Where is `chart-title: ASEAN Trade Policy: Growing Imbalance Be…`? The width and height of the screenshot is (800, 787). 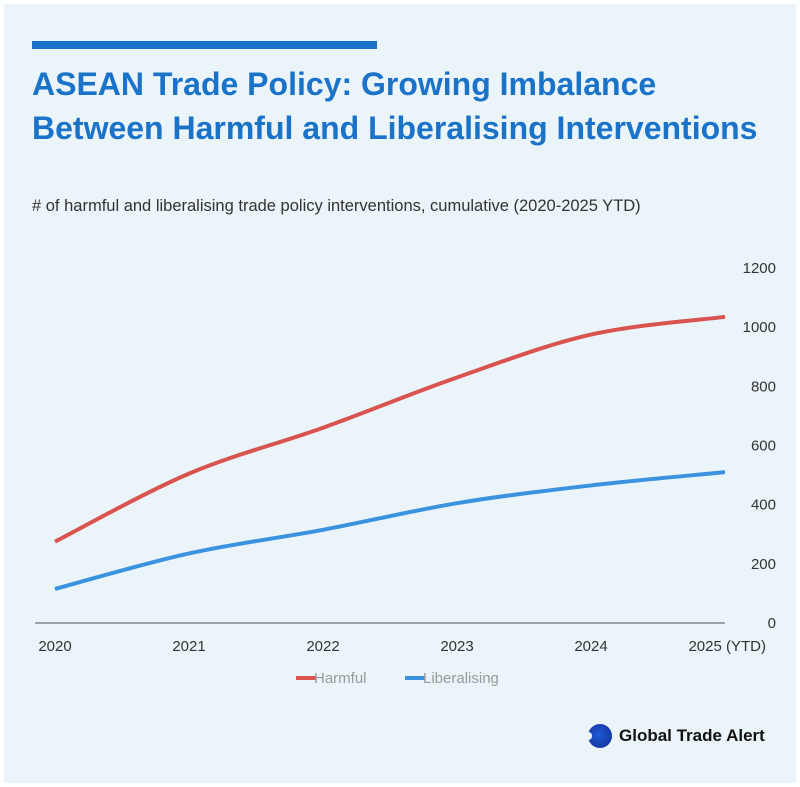
chart-title: ASEAN Trade Policy: Growing Imbalance Be… is located at coordinates (395, 106).